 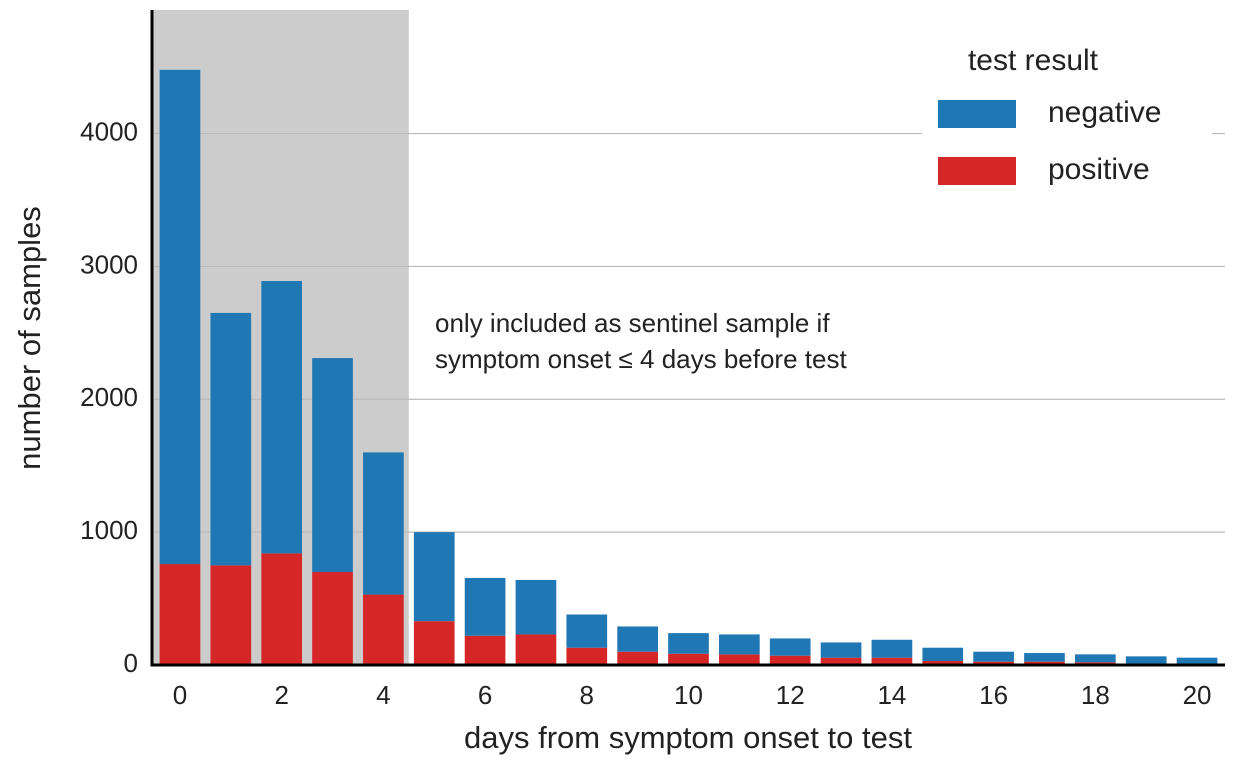 What do you see at coordinates (891, 695) in the screenshot?
I see `x-tick-label: 14` at bounding box center [891, 695].